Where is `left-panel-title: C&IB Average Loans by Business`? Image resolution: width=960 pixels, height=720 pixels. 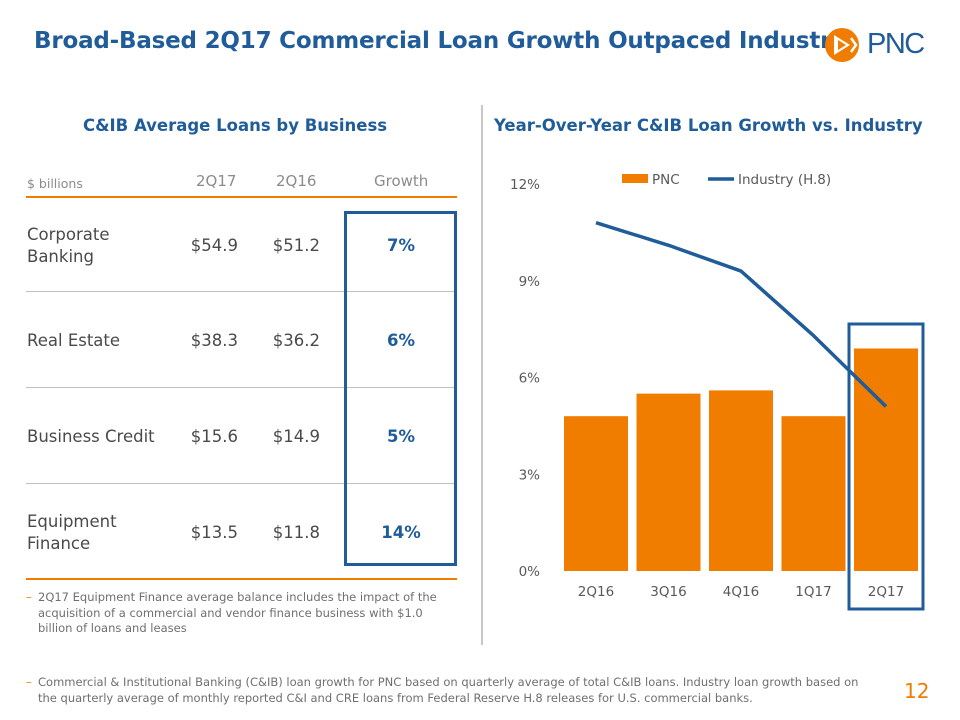
left-panel-title: C&IB Average Loans by Business is located at coordinates (235, 125).